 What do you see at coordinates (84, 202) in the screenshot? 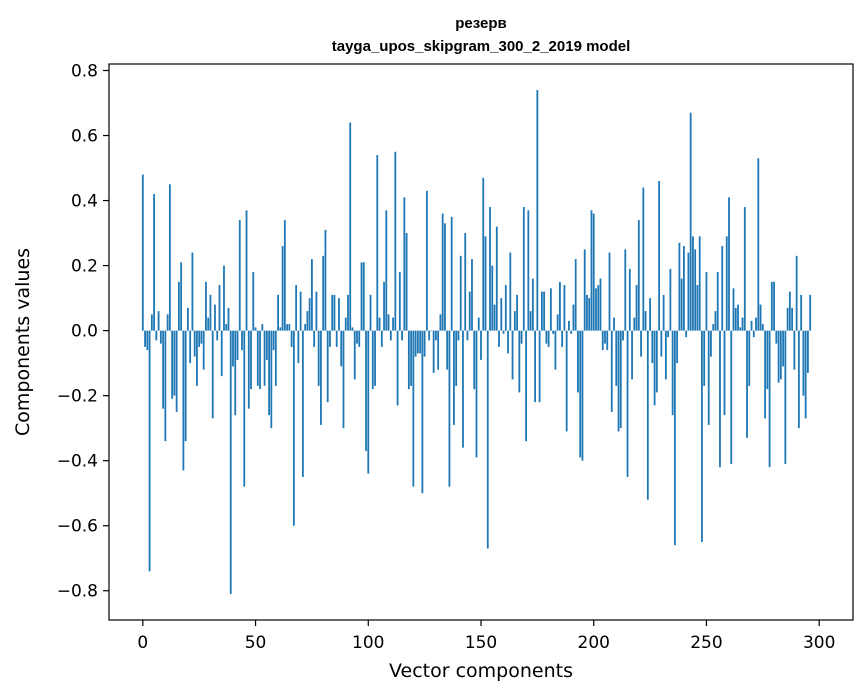
I see `y-tick-label: 0.4` at bounding box center [84, 202].